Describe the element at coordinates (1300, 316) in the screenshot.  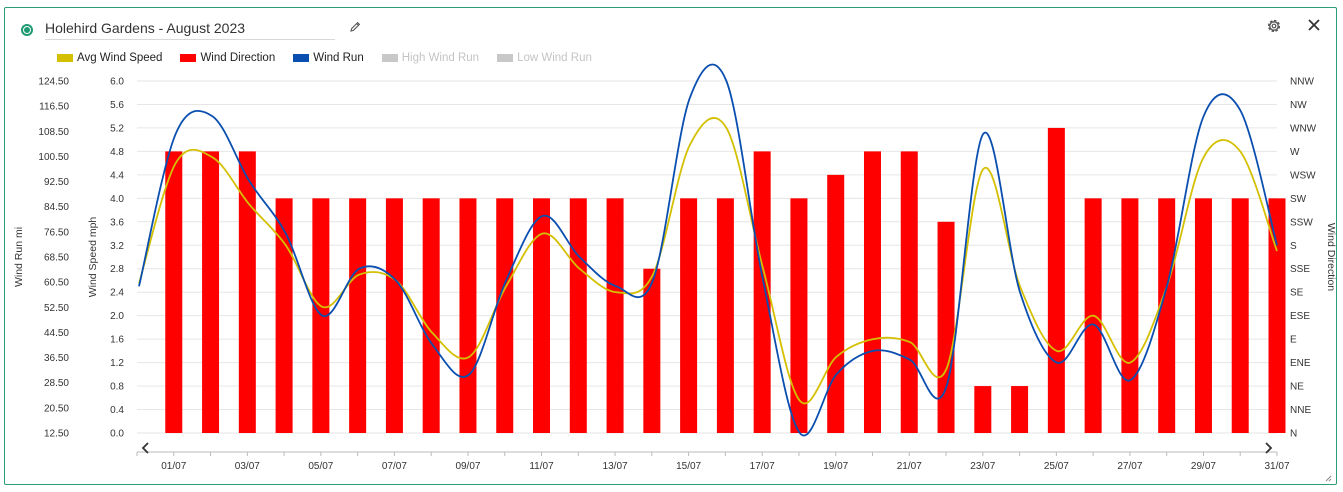
I see `wind-direction-tick-label: ESE` at that location.